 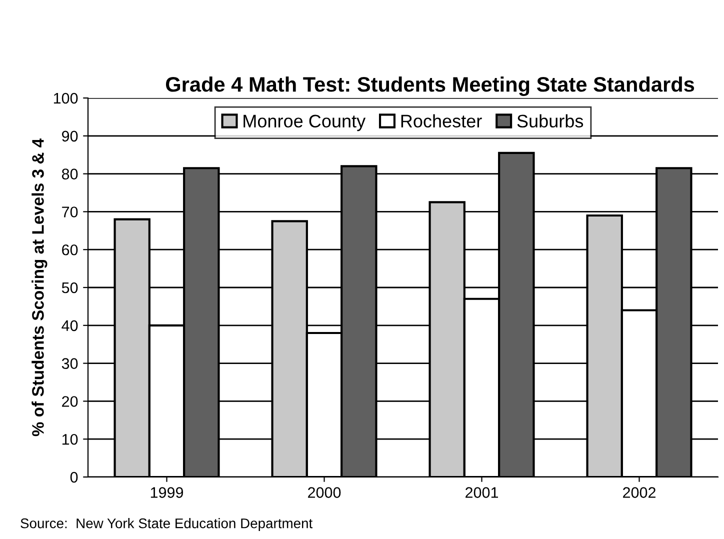 What do you see at coordinates (70, 439) in the screenshot?
I see `y-tick-label: 10` at bounding box center [70, 439].